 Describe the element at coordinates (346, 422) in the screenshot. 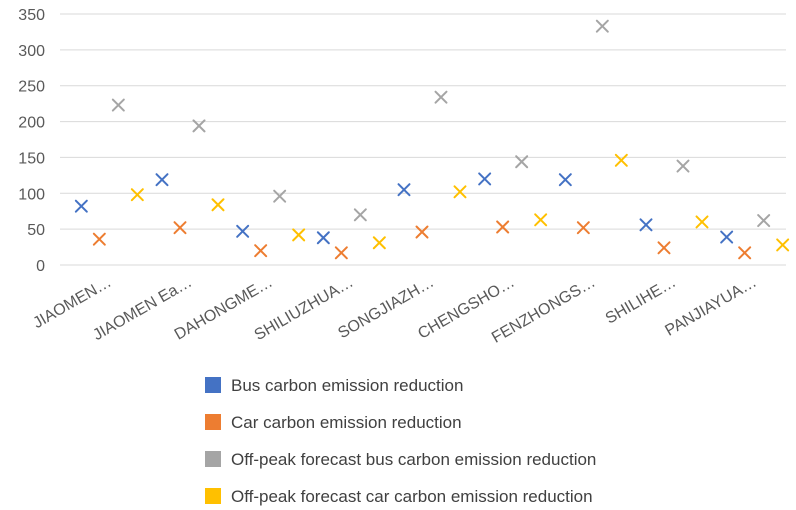

I see `legend-label: Car carbon emission reduction` at that location.